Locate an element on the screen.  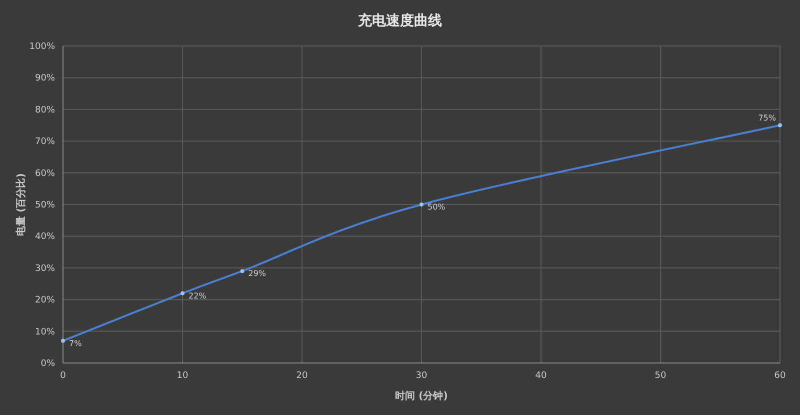
y-tick-label: 30% is located at coordinates (45, 269).